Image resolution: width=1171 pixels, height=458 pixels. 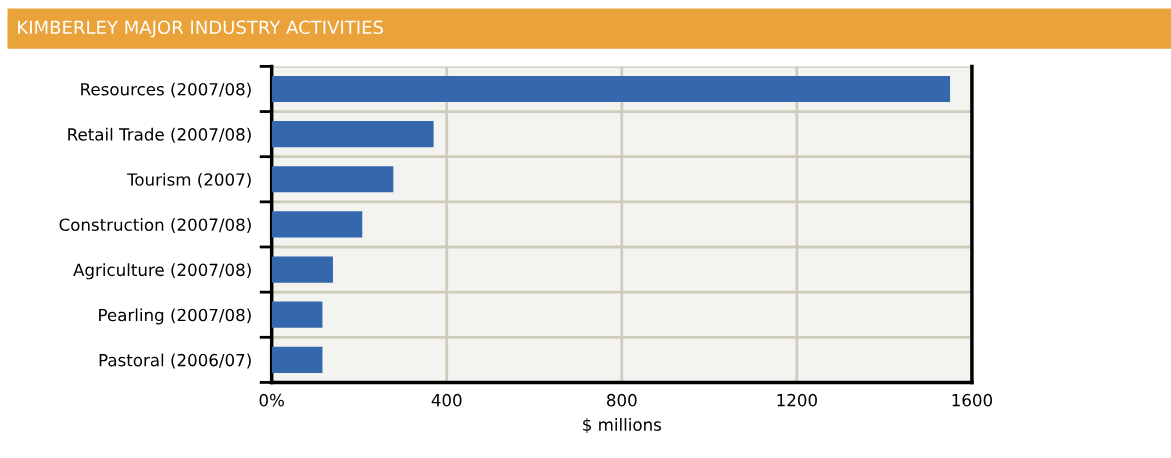 I want to click on x-tick-label: 1600, so click(x=972, y=400).